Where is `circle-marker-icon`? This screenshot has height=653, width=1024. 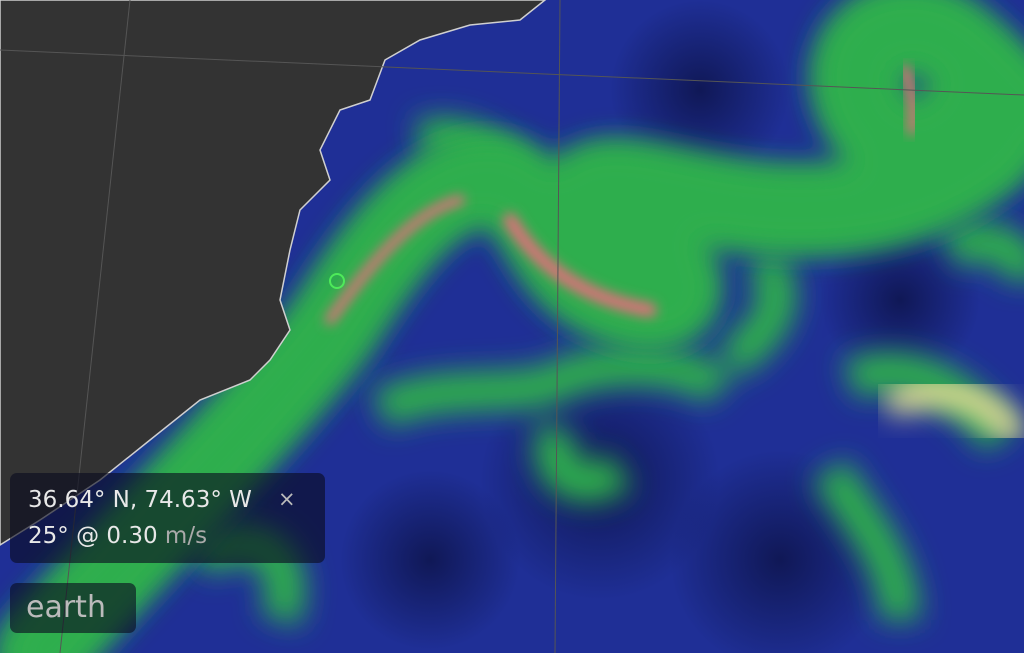 circle-marker-icon is located at coordinates (337, 281).